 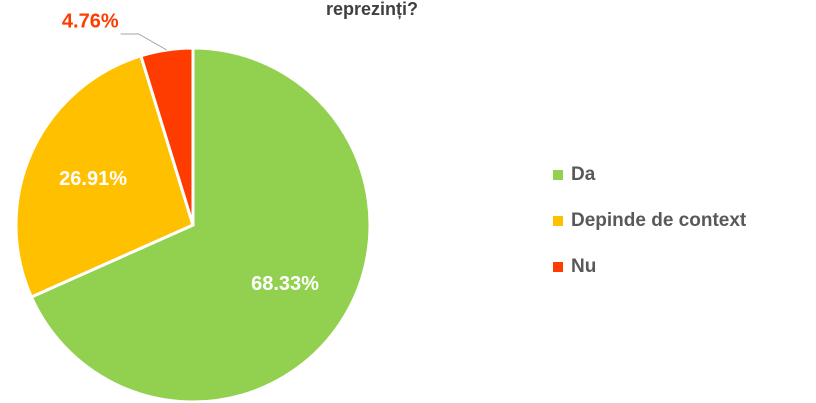 What do you see at coordinates (90, 21) in the screenshot?
I see `data-label: 4.76%` at bounding box center [90, 21].